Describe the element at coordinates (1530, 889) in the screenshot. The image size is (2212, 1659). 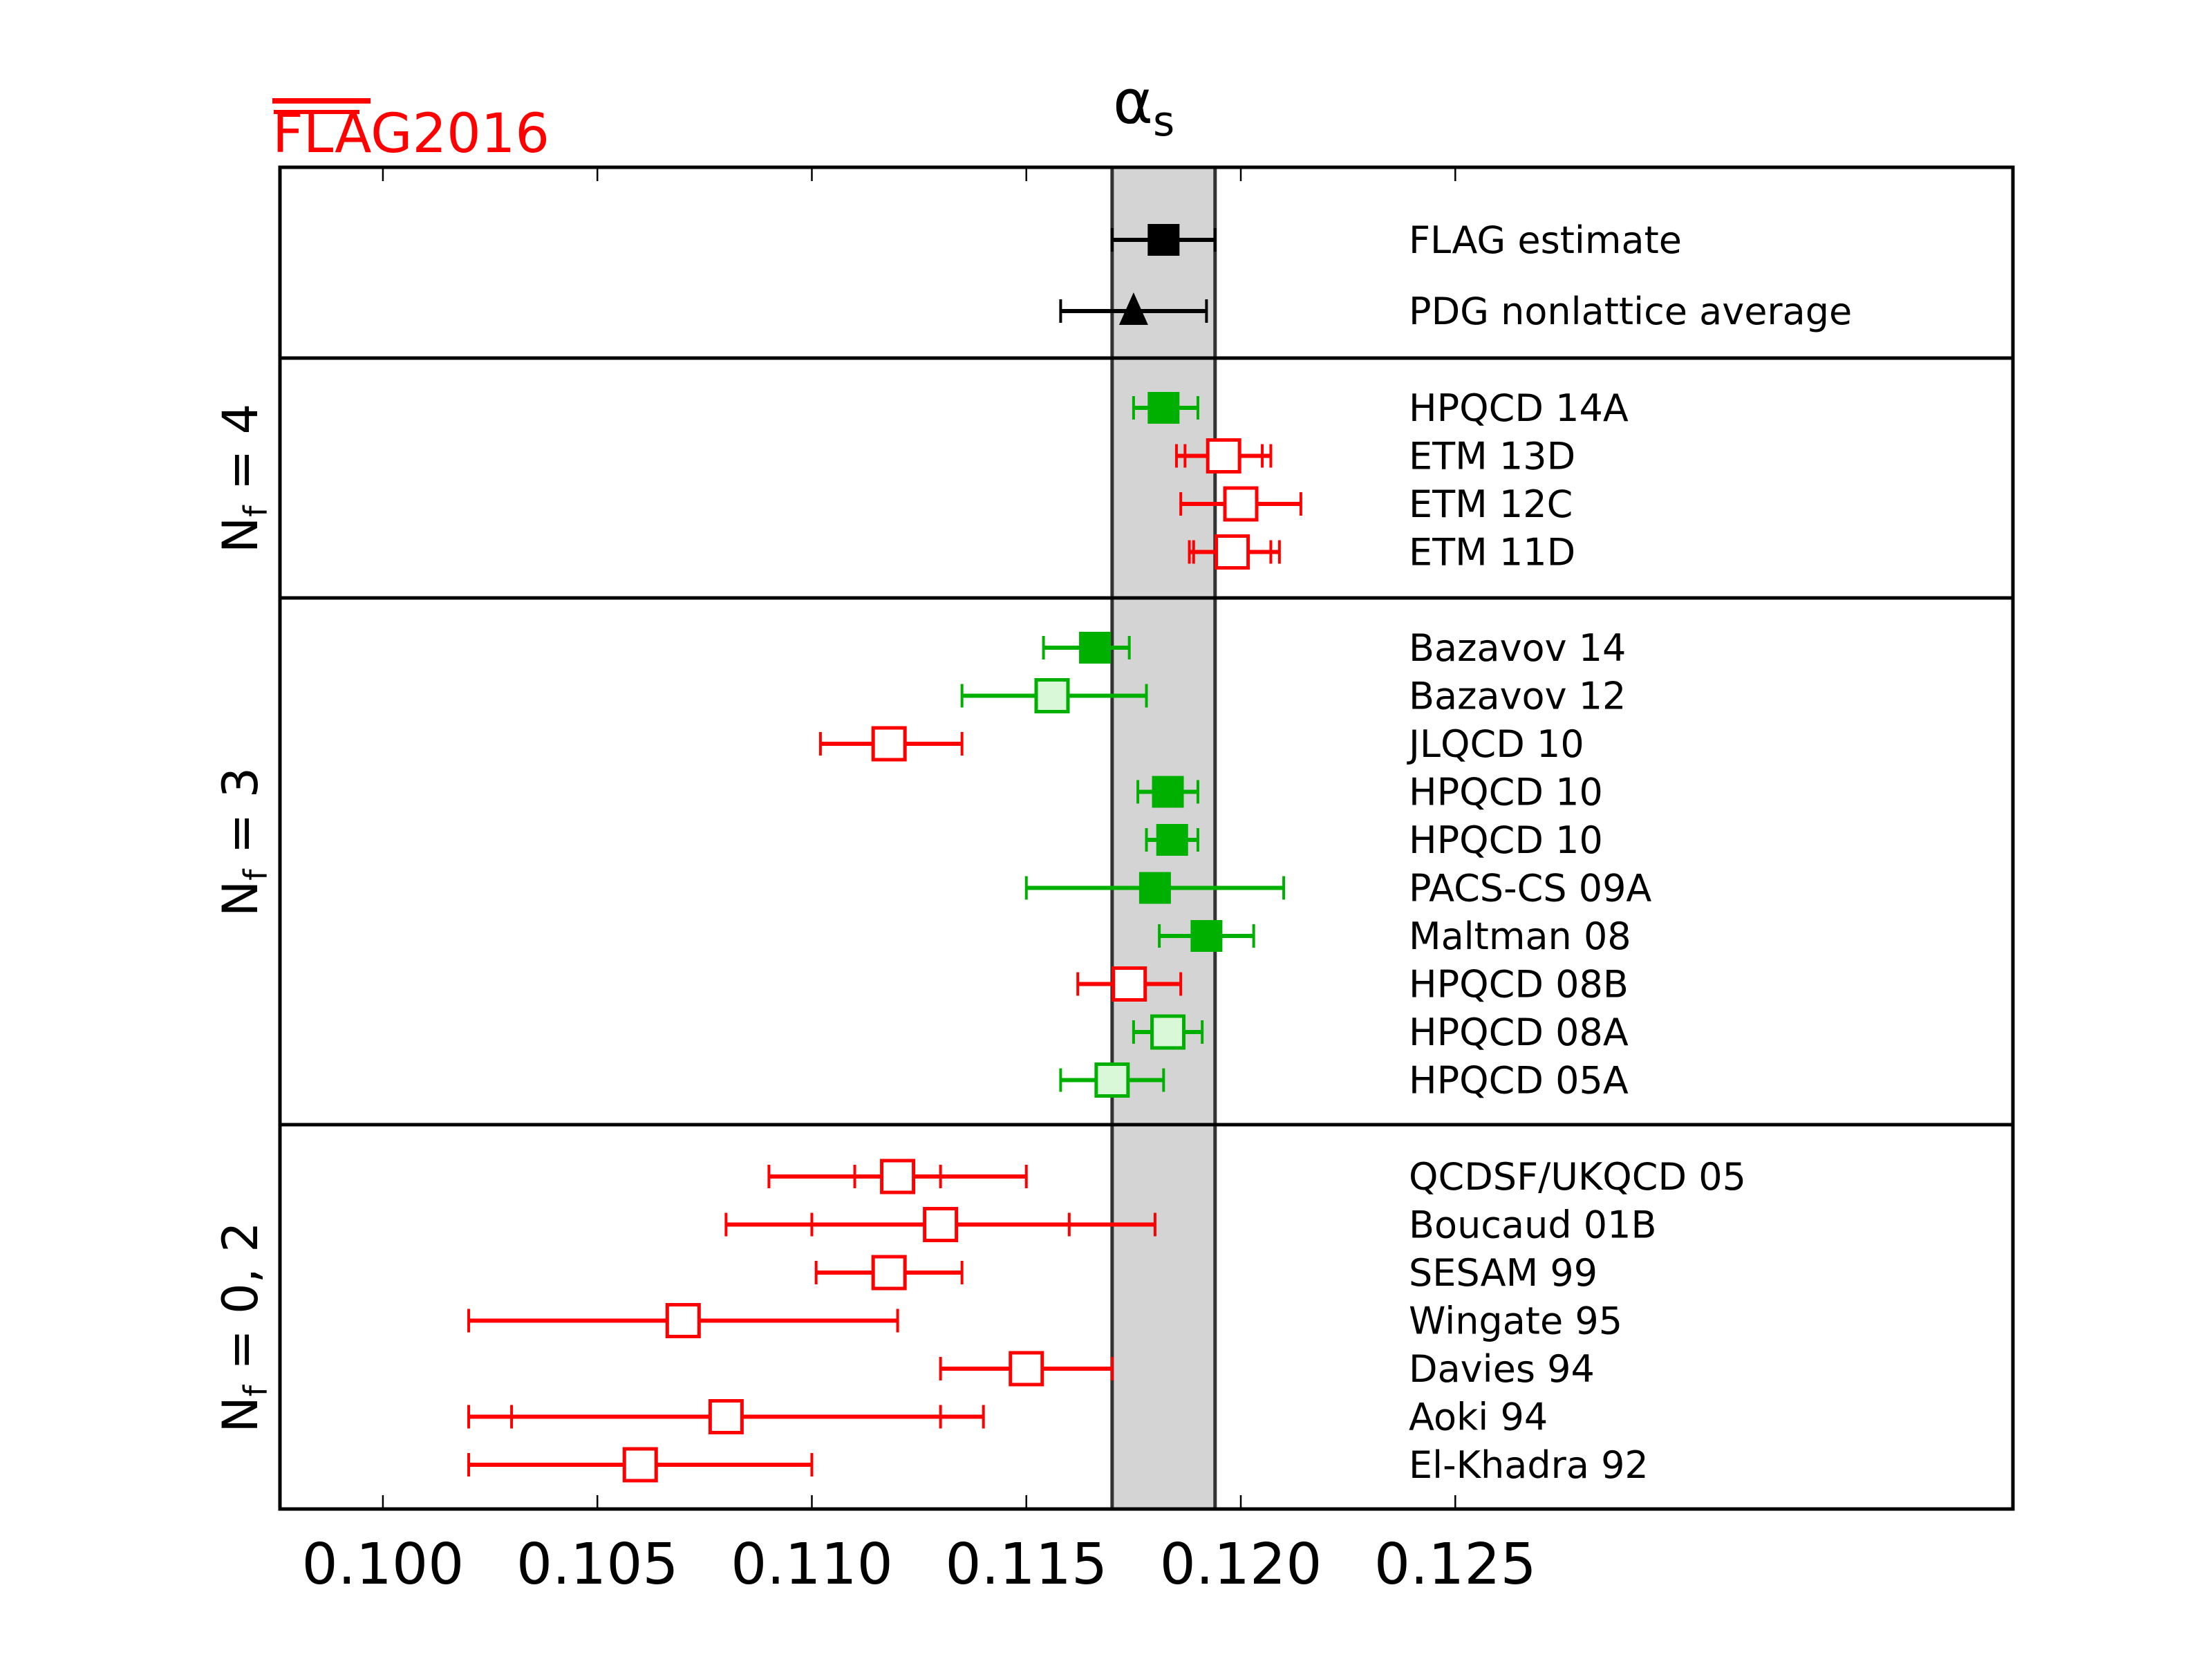
I see `row-label: PACS-CS 09A` at that location.